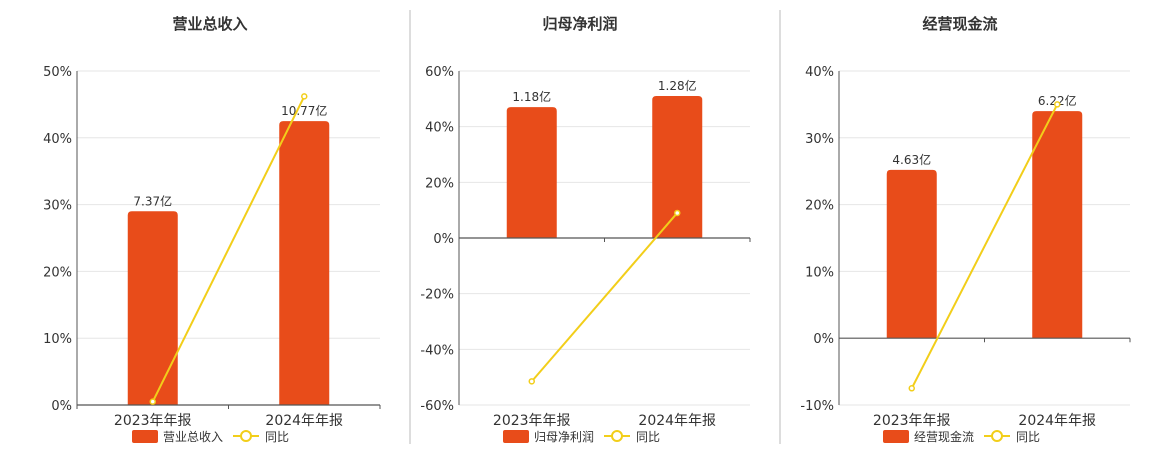 Image resolution: width=1160 pixels, height=454 pixels. Describe the element at coordinates (579, 24) in the screenshot. I see `chart-title: 归母净利润` at that location.